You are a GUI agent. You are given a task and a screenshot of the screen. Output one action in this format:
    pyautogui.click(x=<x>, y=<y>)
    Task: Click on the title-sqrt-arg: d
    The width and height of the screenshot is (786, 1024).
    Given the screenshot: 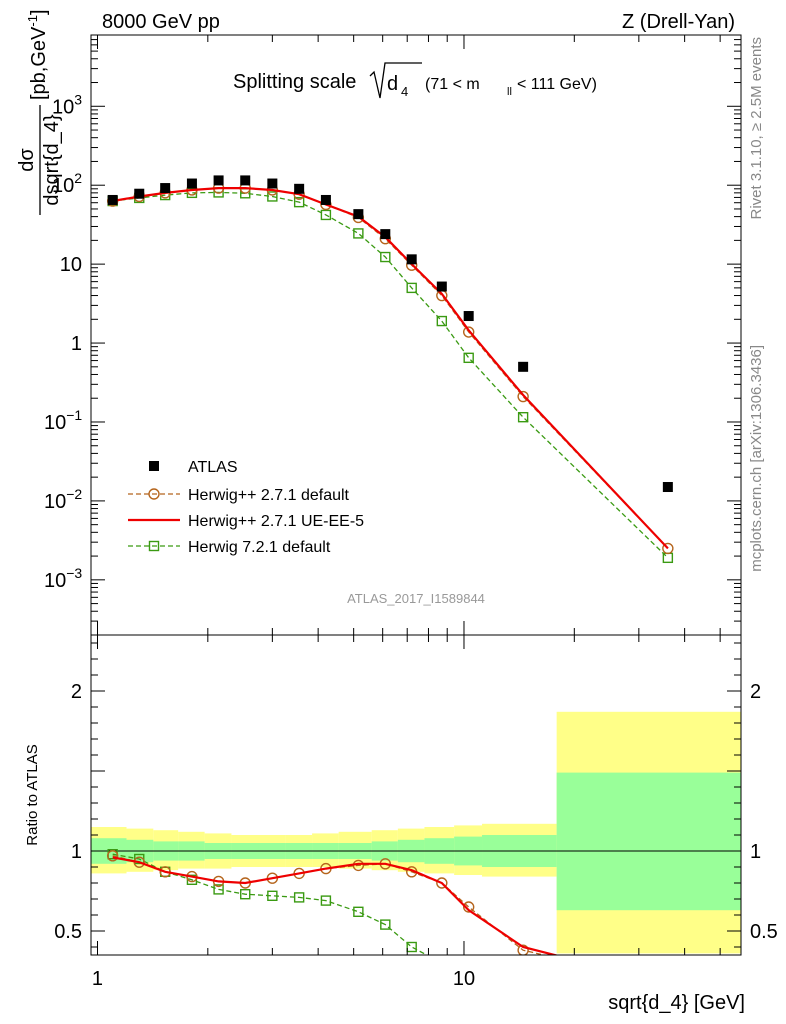 What is the action you would take?
    pyautogui.click(x=392, y=84)
    